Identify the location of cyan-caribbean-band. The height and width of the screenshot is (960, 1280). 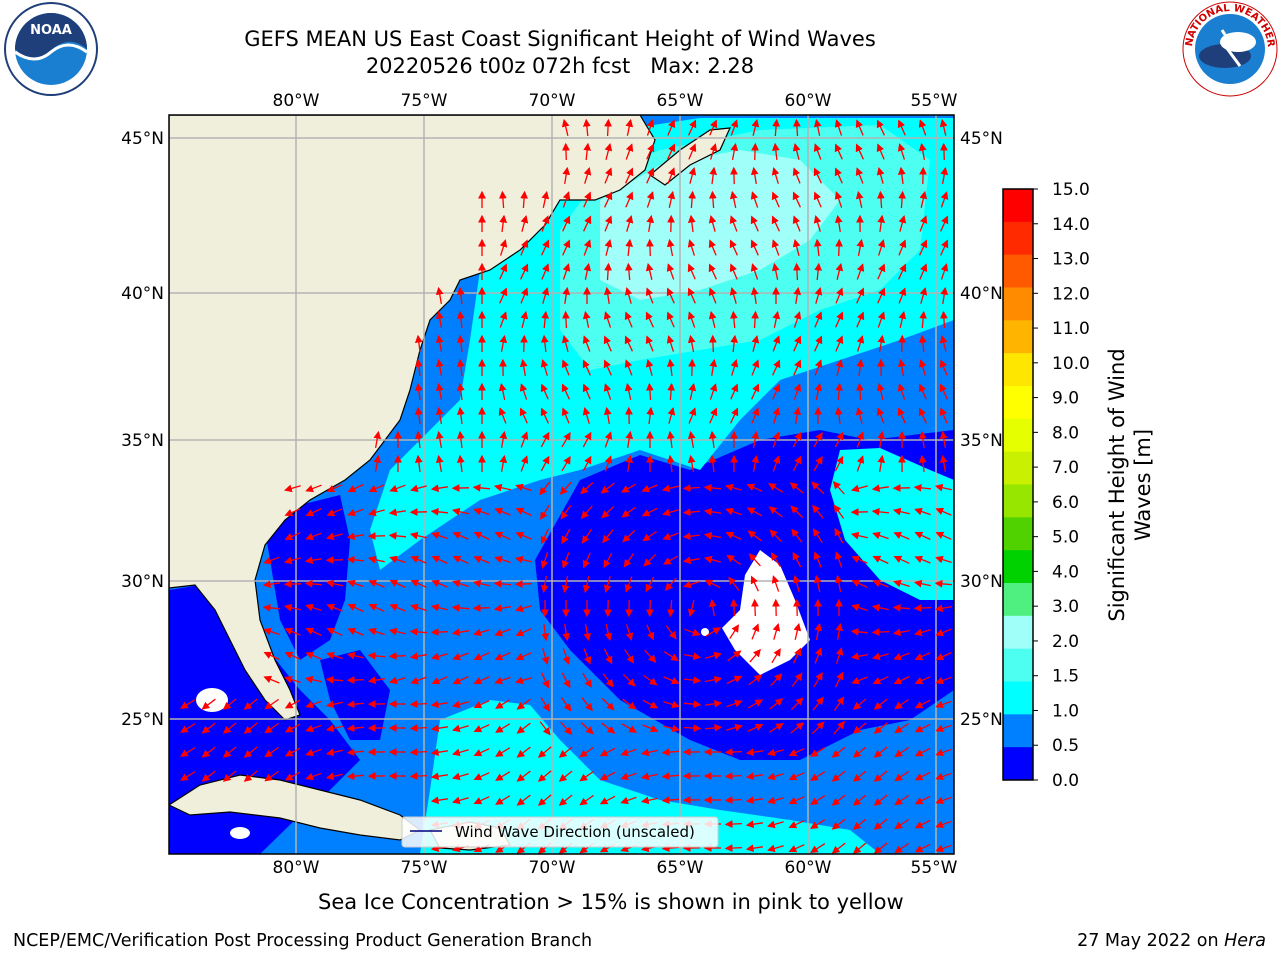
(650, 777).